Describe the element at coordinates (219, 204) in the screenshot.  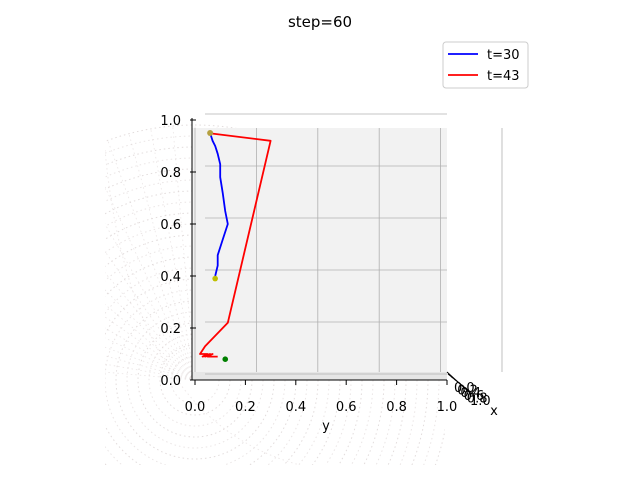
I see `series-line-t30` at that location.